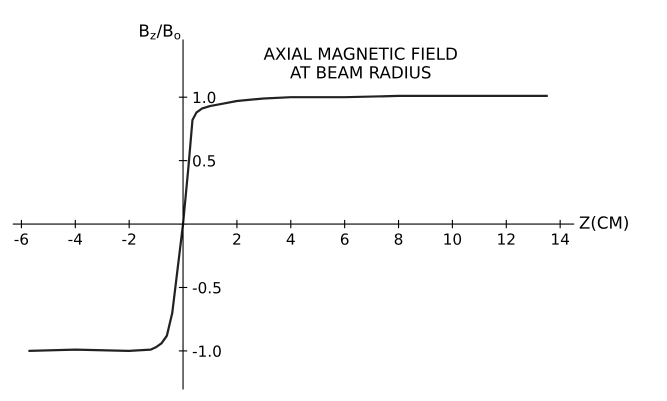 This screenshot has width=667, height=401. I want to click on x-tick-label: -4, so click(75, 239).